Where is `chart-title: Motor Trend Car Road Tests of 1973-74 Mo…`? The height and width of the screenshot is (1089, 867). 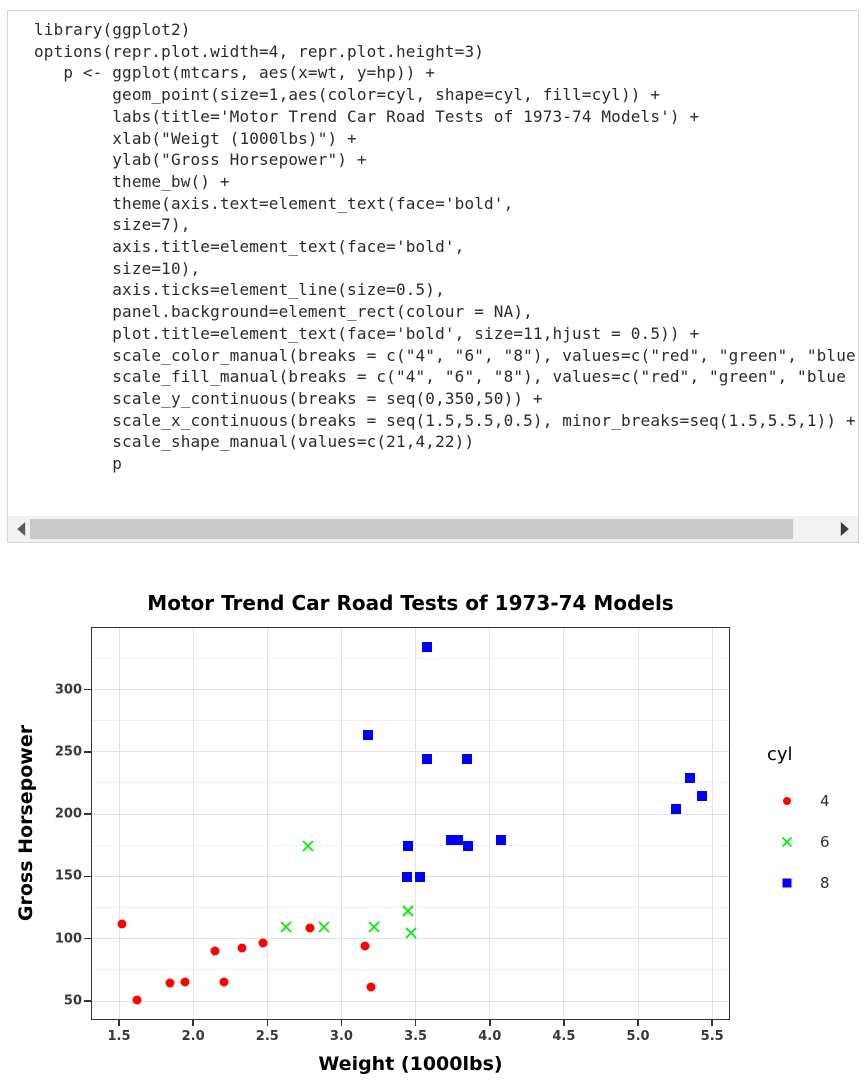
chart-title: Motor Trend Car Road Tests of 1973-74 Mo… is located at coordinates (410, 603).